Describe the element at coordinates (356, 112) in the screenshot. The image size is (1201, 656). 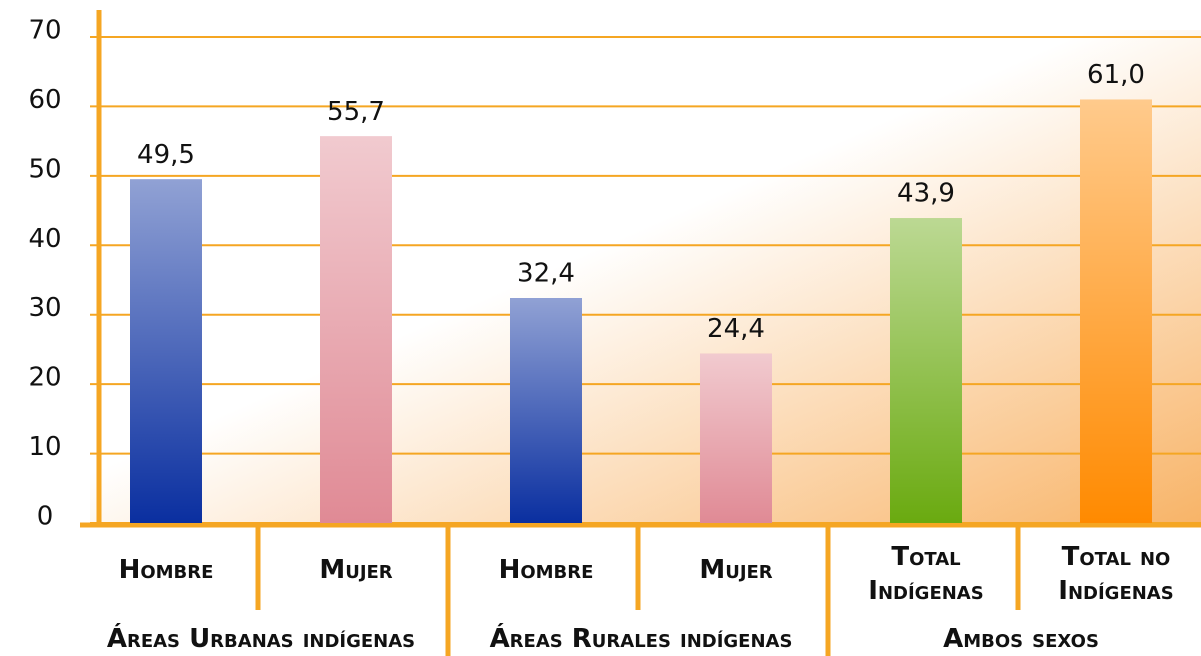
I see `value-label: 55,7` at that location.